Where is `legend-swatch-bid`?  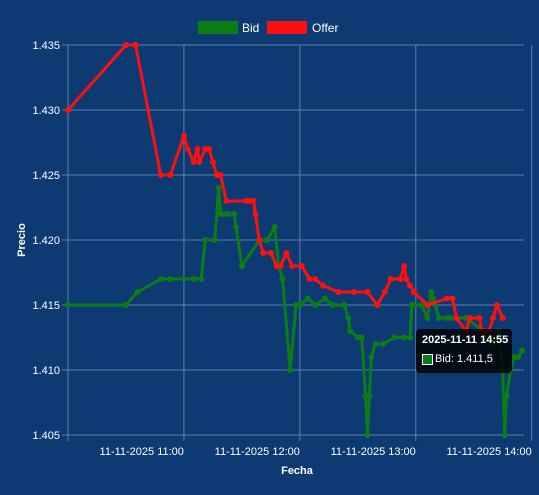
legend-swatch-bid is located at coordinates (218, 27).